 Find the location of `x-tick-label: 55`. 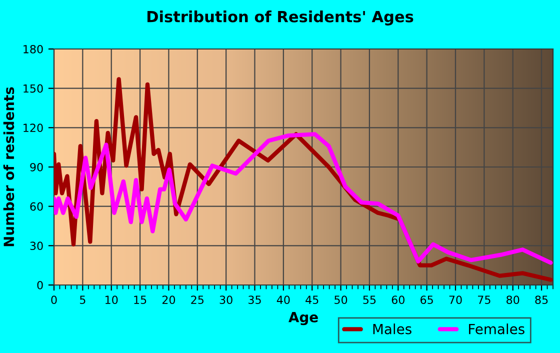

x-tick-label: 55 is located at coordinates (369, 300).